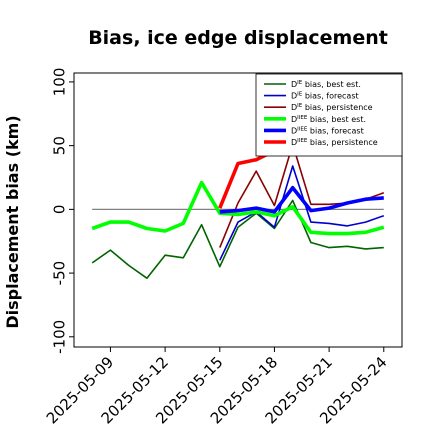 This screenshot has width=440, height=440. I want to click on legend-entry-6: DIIEE bias, persistence, so click(334, 142).